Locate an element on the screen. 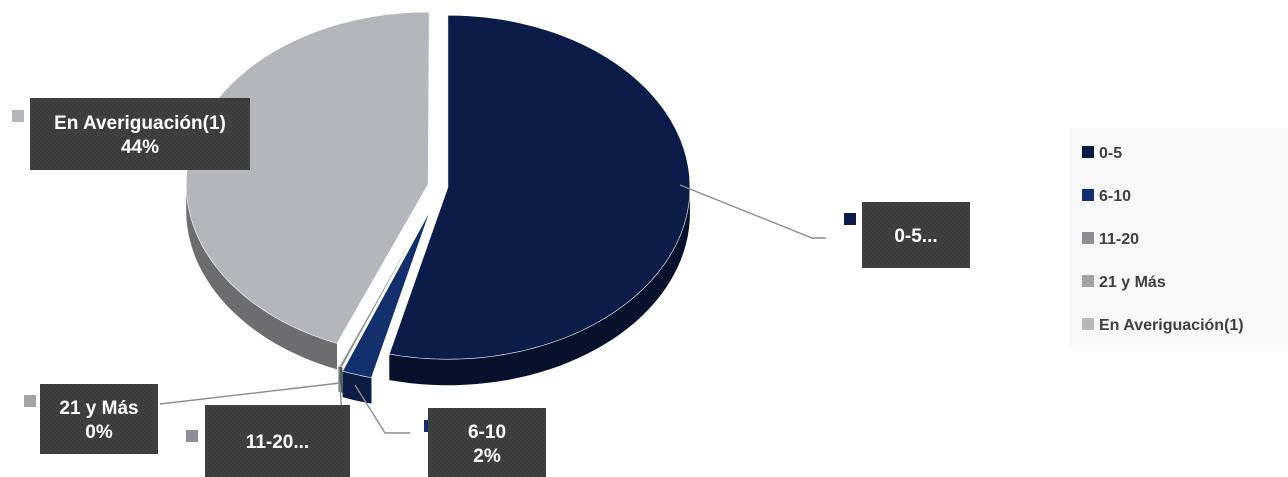 This screenshot has width=1288, height=477. legend-swatch-21-y-mas is located at coordinates (1088, 281).